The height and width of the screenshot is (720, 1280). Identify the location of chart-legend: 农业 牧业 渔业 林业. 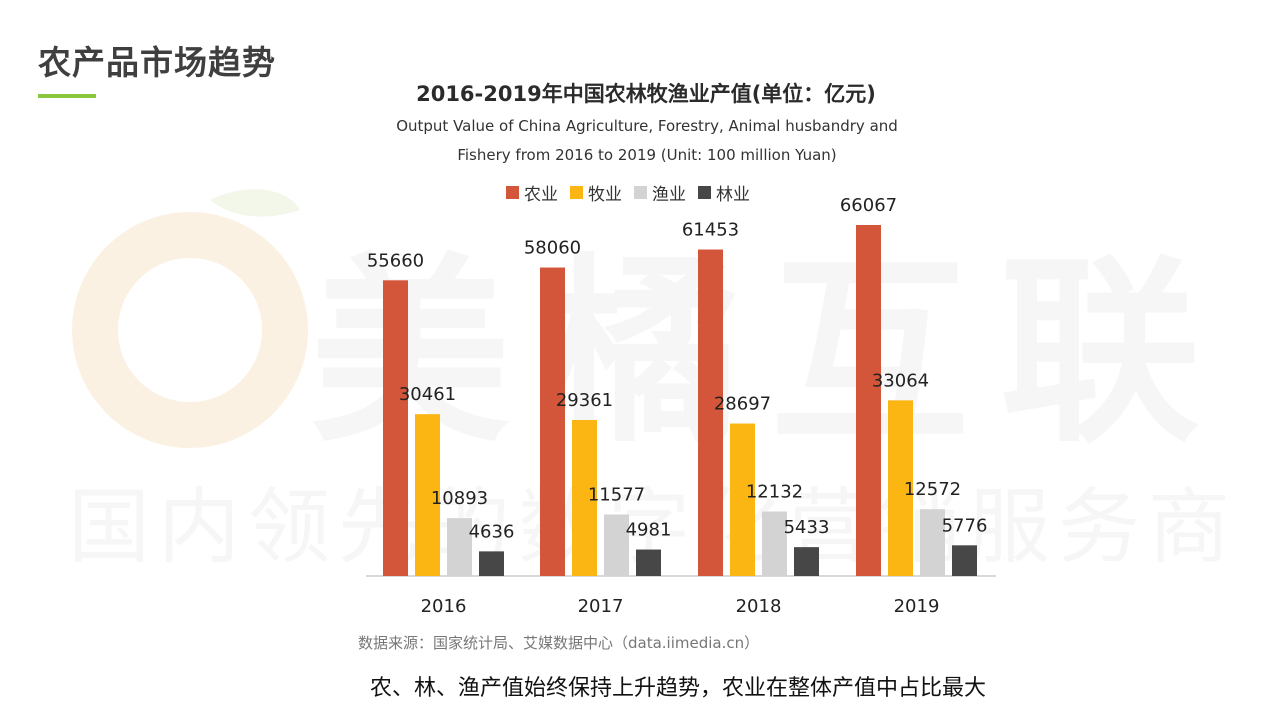
(634, 192).